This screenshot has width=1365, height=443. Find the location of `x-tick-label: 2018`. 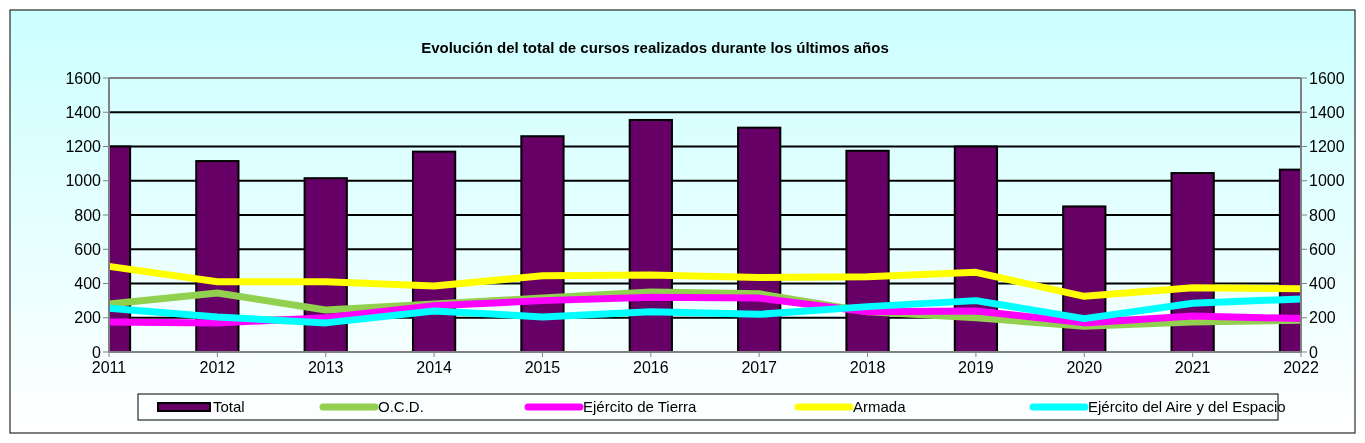

x-tick-label: 2018 is located at coordinates (867, 367).